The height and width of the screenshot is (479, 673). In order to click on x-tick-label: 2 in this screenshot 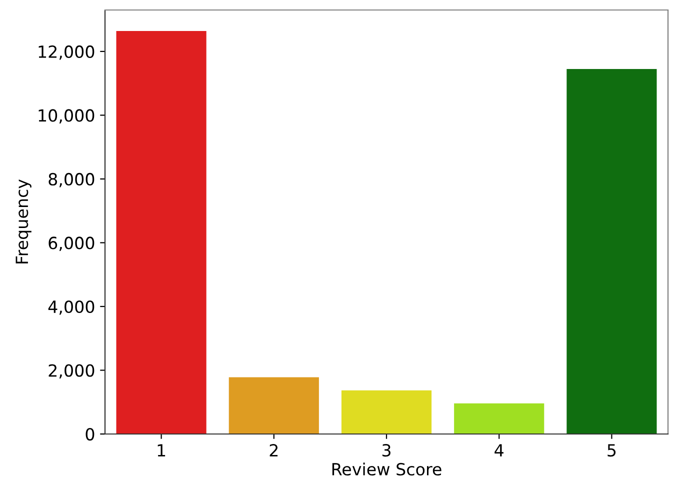, I will do `click(274, 450)`.